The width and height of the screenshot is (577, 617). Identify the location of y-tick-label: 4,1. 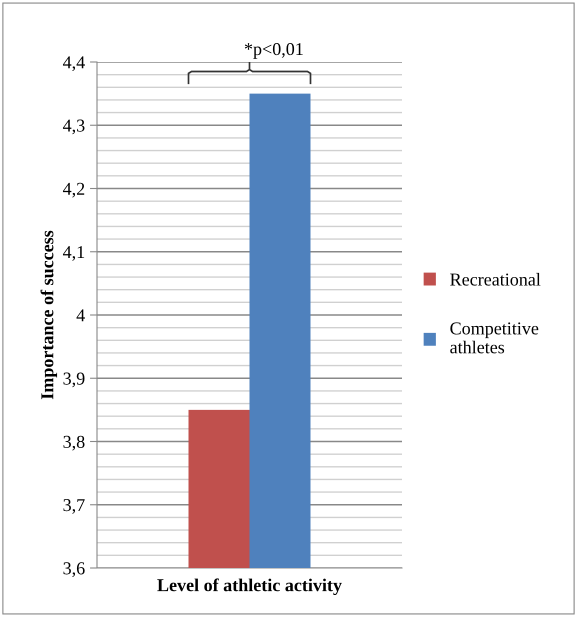
(73, 253).